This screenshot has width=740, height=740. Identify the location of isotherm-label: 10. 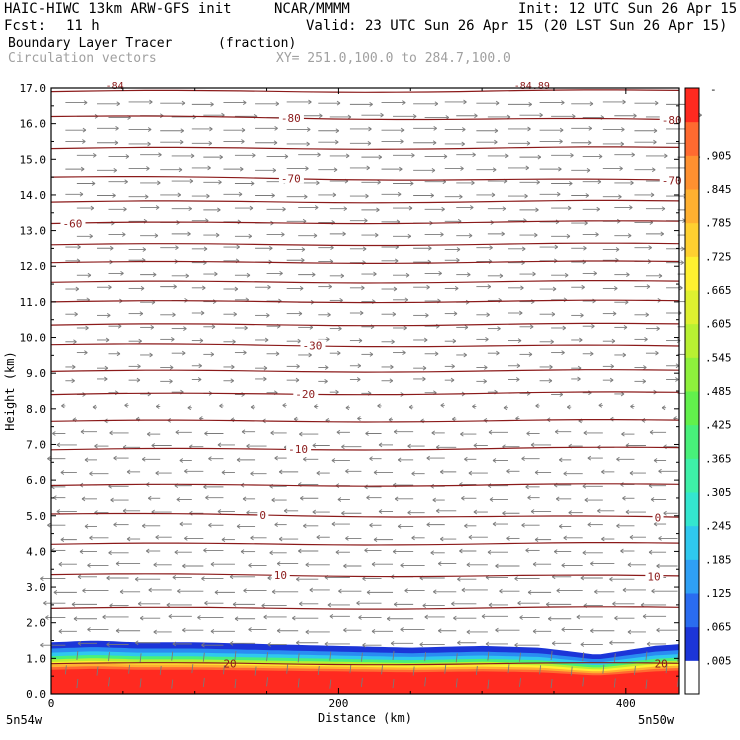
(653, 576).